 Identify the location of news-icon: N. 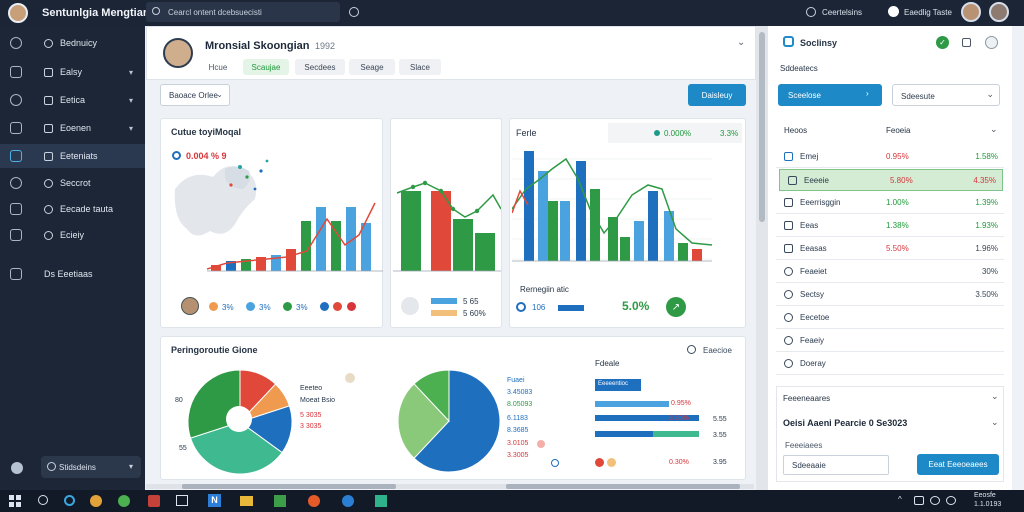
(214, 500).